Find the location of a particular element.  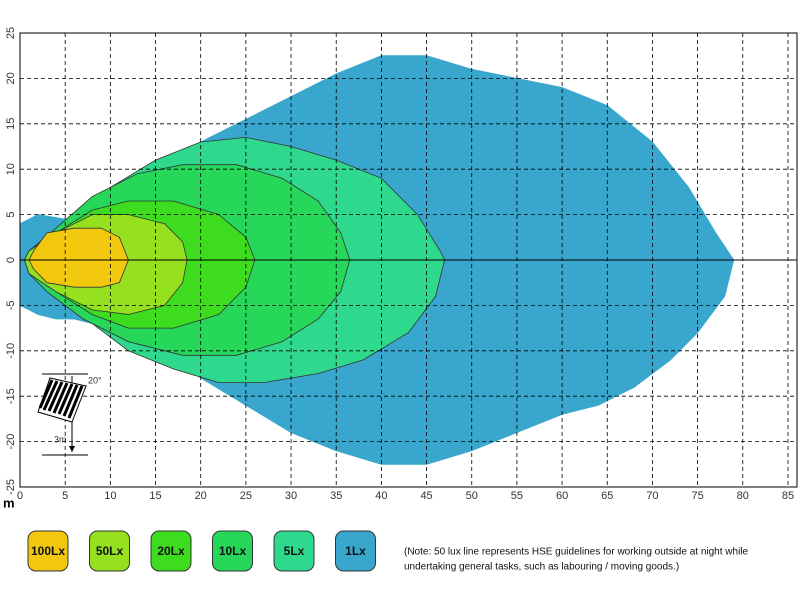

x-unit-label: m is located at coordinates (9, 502).